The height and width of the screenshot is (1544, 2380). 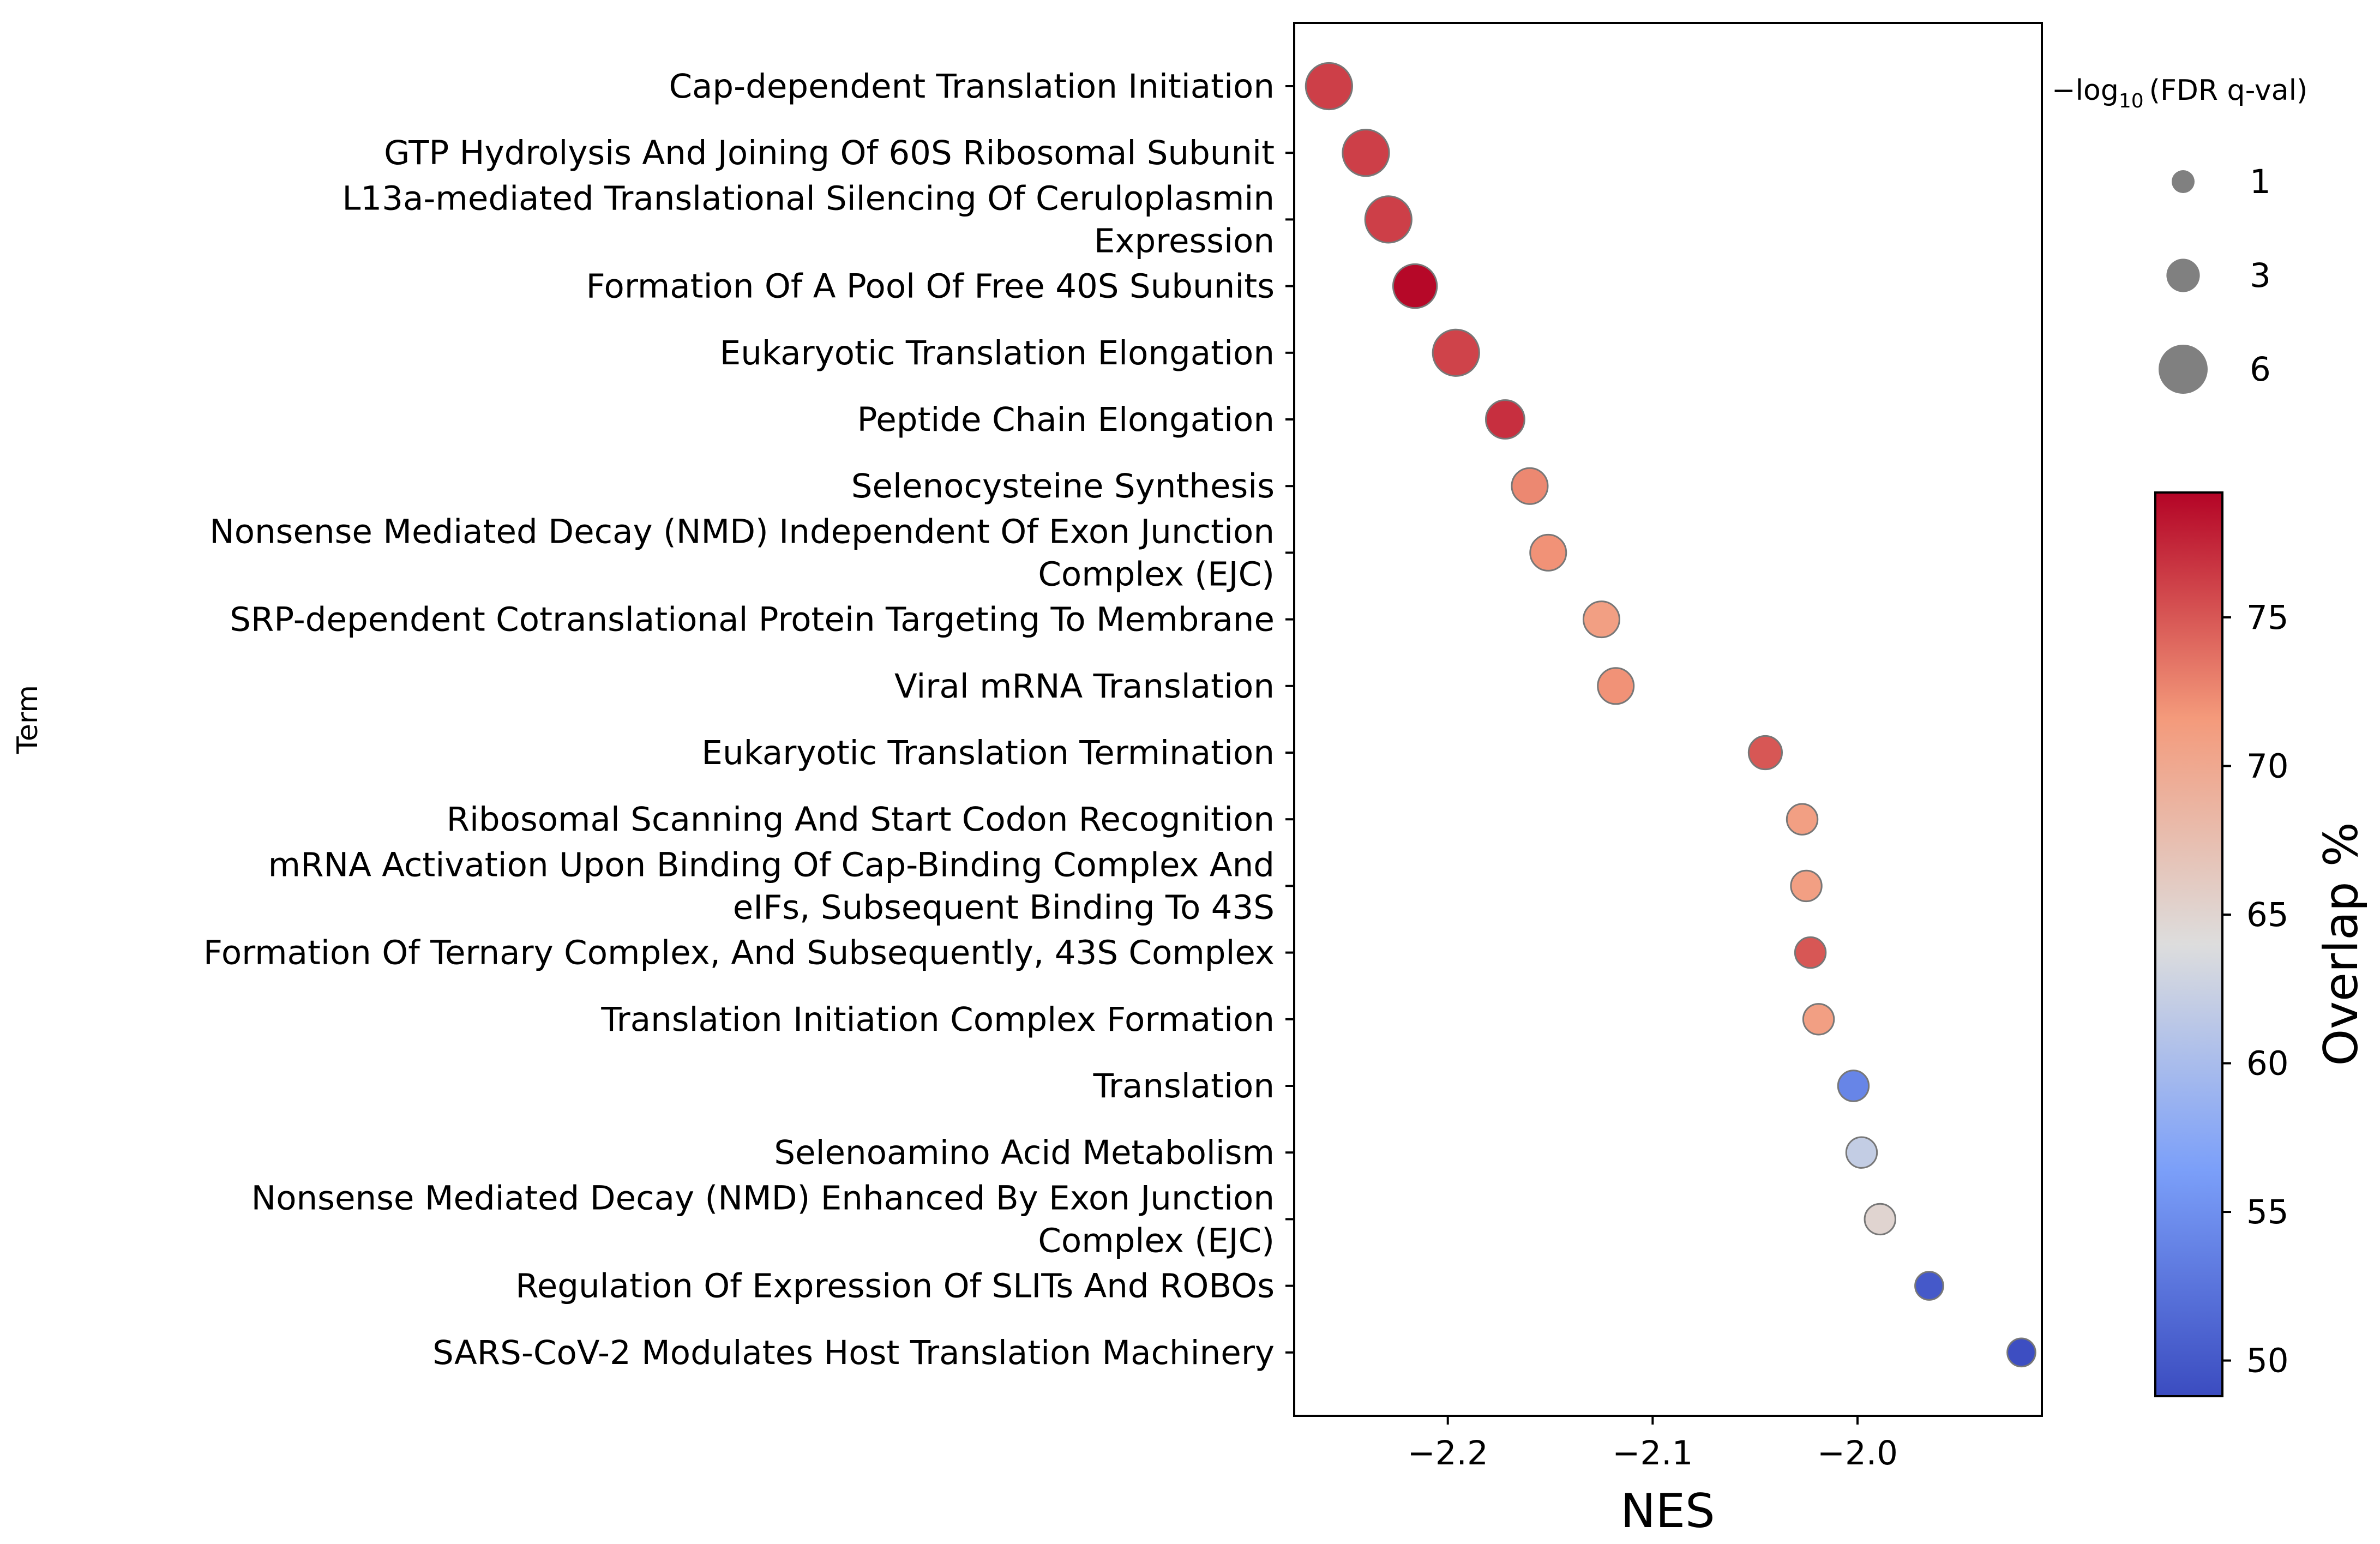 I want to click on term-label: Expression, so click(x=1184, y=240).